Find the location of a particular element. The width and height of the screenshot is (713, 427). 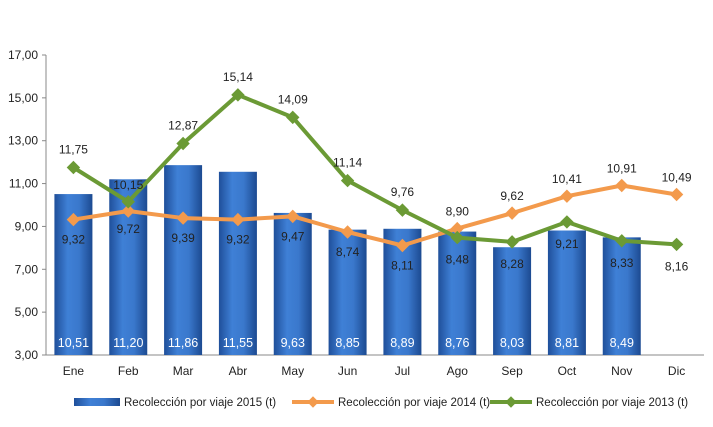

y-tick-label: 3,00 is located at coordinates (27, 355).